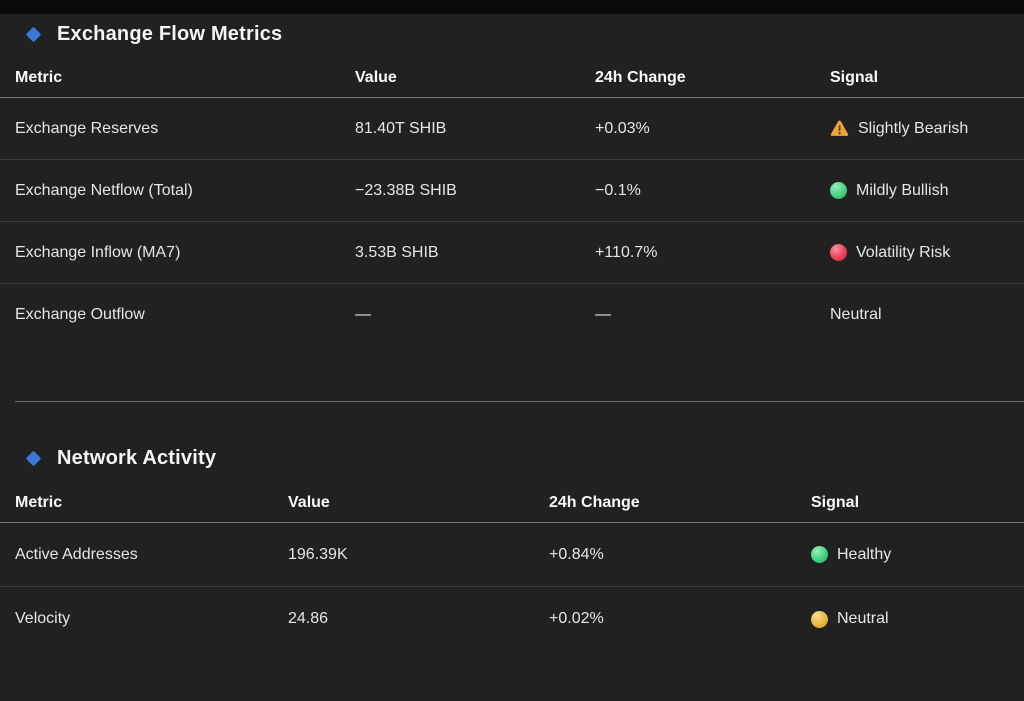 This screenshot has width=1024, height=701. I want to click on table-row: Exchange Outflow — — Neutral, so click(512, 315).